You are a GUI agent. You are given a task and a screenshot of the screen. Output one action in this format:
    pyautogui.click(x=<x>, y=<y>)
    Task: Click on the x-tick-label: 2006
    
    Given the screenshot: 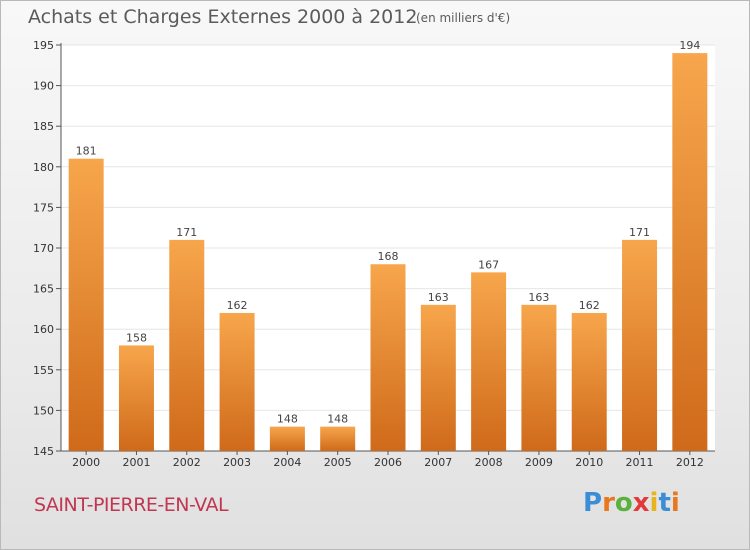 What is the action you would take?
    pyautogui.click(x=388, y=462)
    